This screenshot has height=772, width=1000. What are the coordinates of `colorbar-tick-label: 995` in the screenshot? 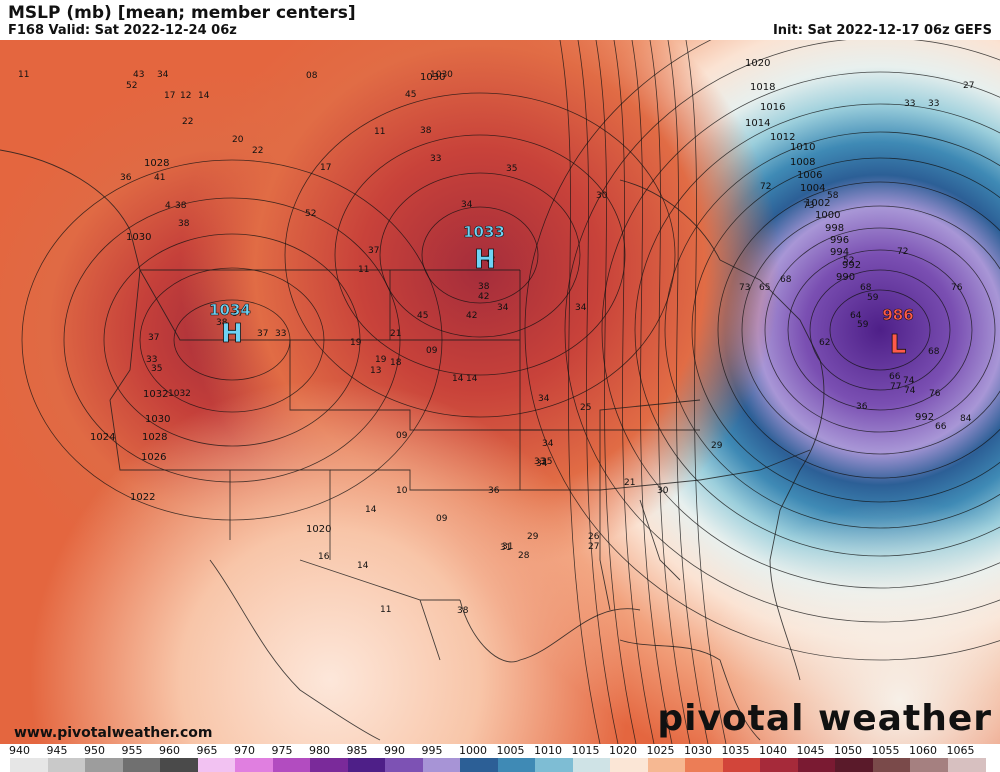 It's located at (432, 750).